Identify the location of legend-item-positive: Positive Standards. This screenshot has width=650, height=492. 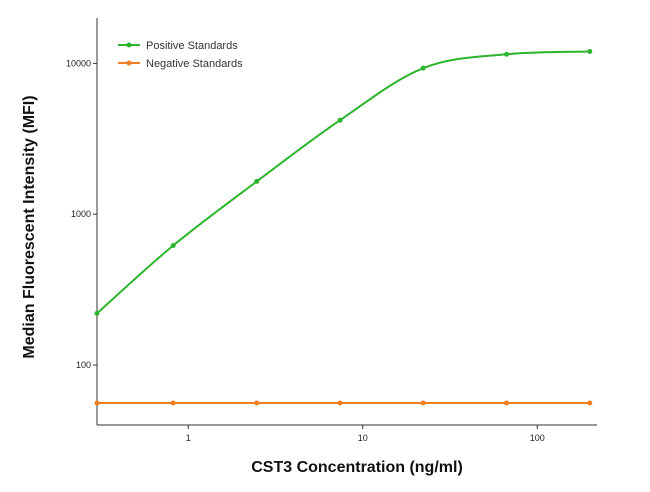
(178, 46).